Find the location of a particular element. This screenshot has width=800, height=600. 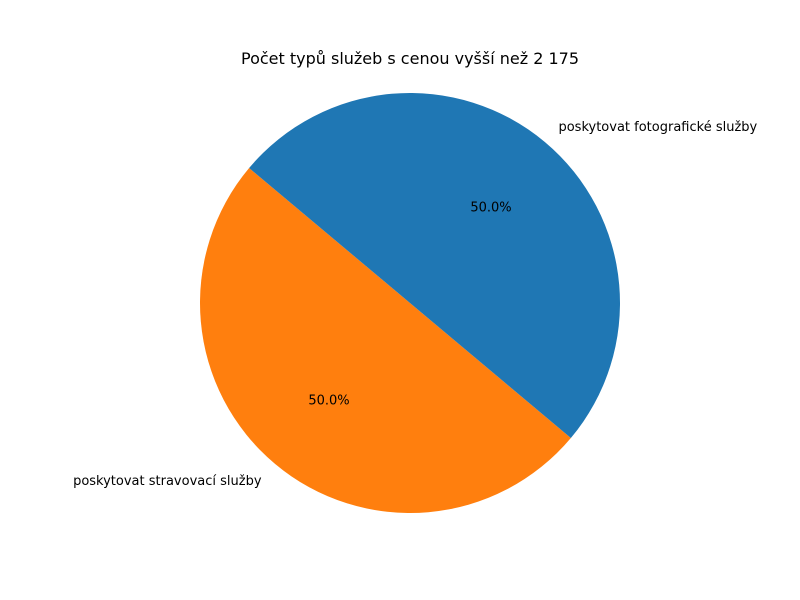

slice-percent-2: 50.0% is located at coordinates (490, 207).